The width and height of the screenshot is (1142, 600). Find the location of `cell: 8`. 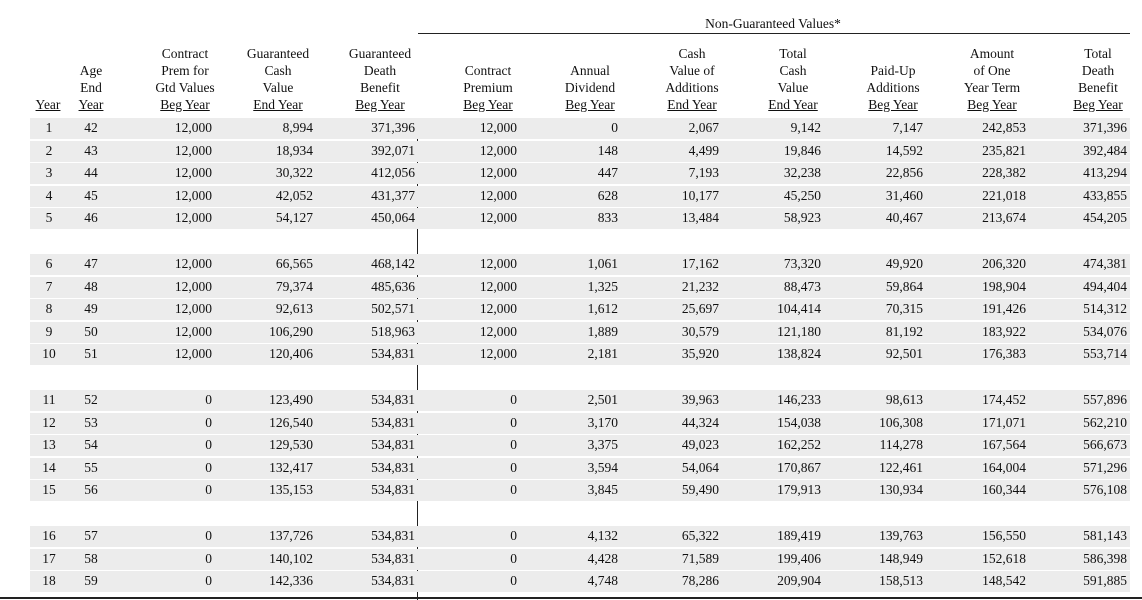

cell: 8 is located at coordinates (49, 309).